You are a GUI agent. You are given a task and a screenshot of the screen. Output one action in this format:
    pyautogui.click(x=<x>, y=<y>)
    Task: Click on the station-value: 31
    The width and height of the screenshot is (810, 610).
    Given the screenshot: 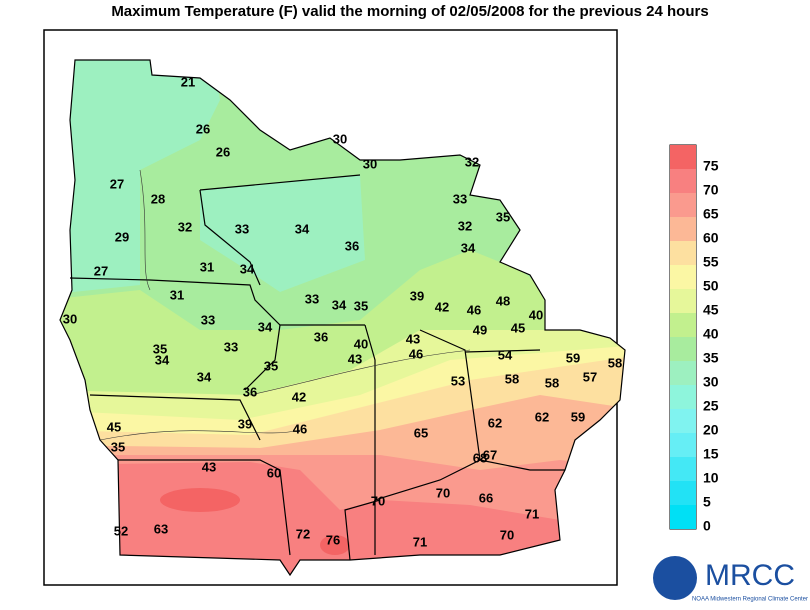 What is the action you would take?
    pyautogui.click(x=207, y=266)
    